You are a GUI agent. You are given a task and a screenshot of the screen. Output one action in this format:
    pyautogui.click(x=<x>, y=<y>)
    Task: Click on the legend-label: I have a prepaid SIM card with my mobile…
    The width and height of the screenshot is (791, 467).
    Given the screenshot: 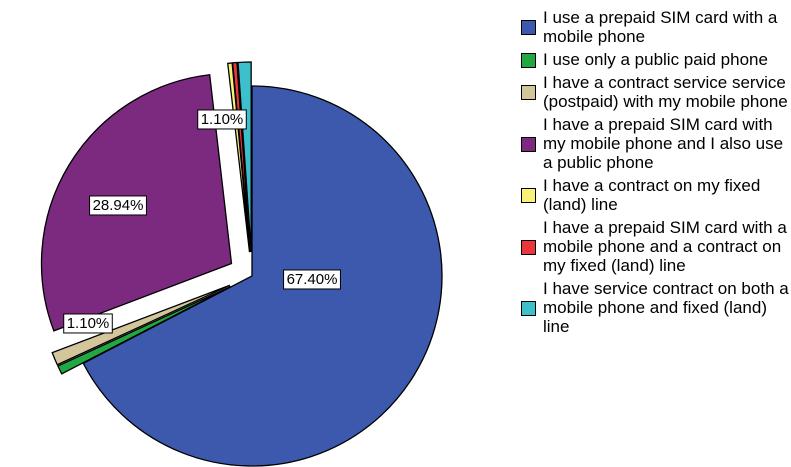 What is the action you would take?
    pyautogui.click(x=663, y=143)
    